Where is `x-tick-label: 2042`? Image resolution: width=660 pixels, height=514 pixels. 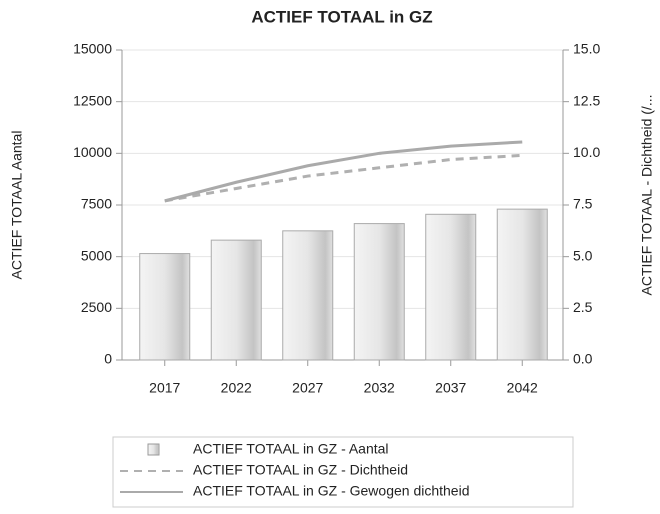 x-tick-label: 2042 is located at coordinates (522, 388).